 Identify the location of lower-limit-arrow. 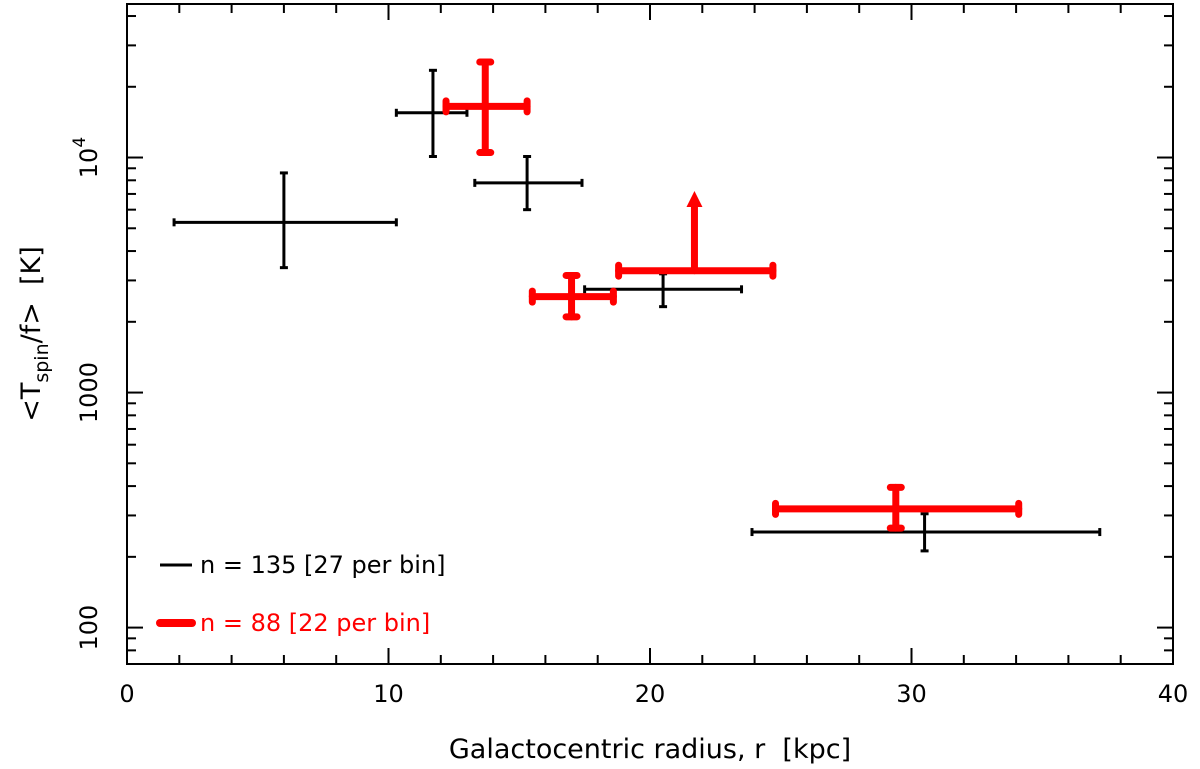
(694, 199).